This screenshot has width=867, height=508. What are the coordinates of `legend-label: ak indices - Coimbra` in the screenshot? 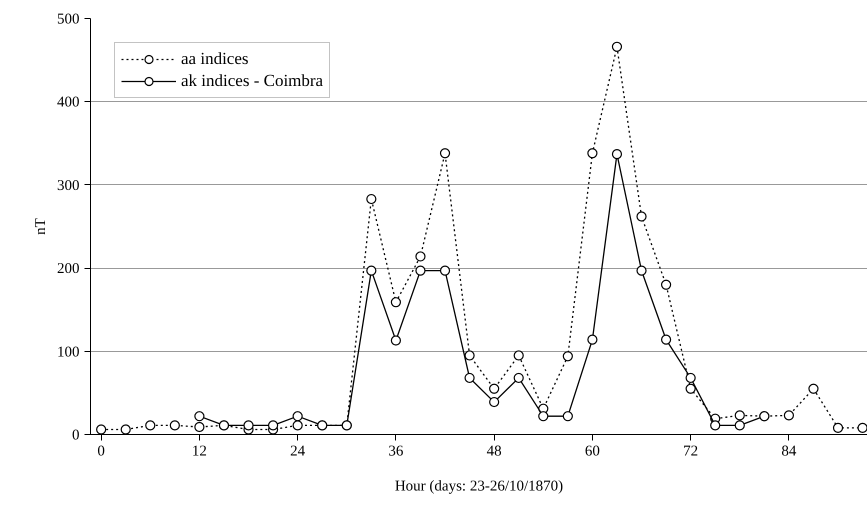 It's located at (252, 81).